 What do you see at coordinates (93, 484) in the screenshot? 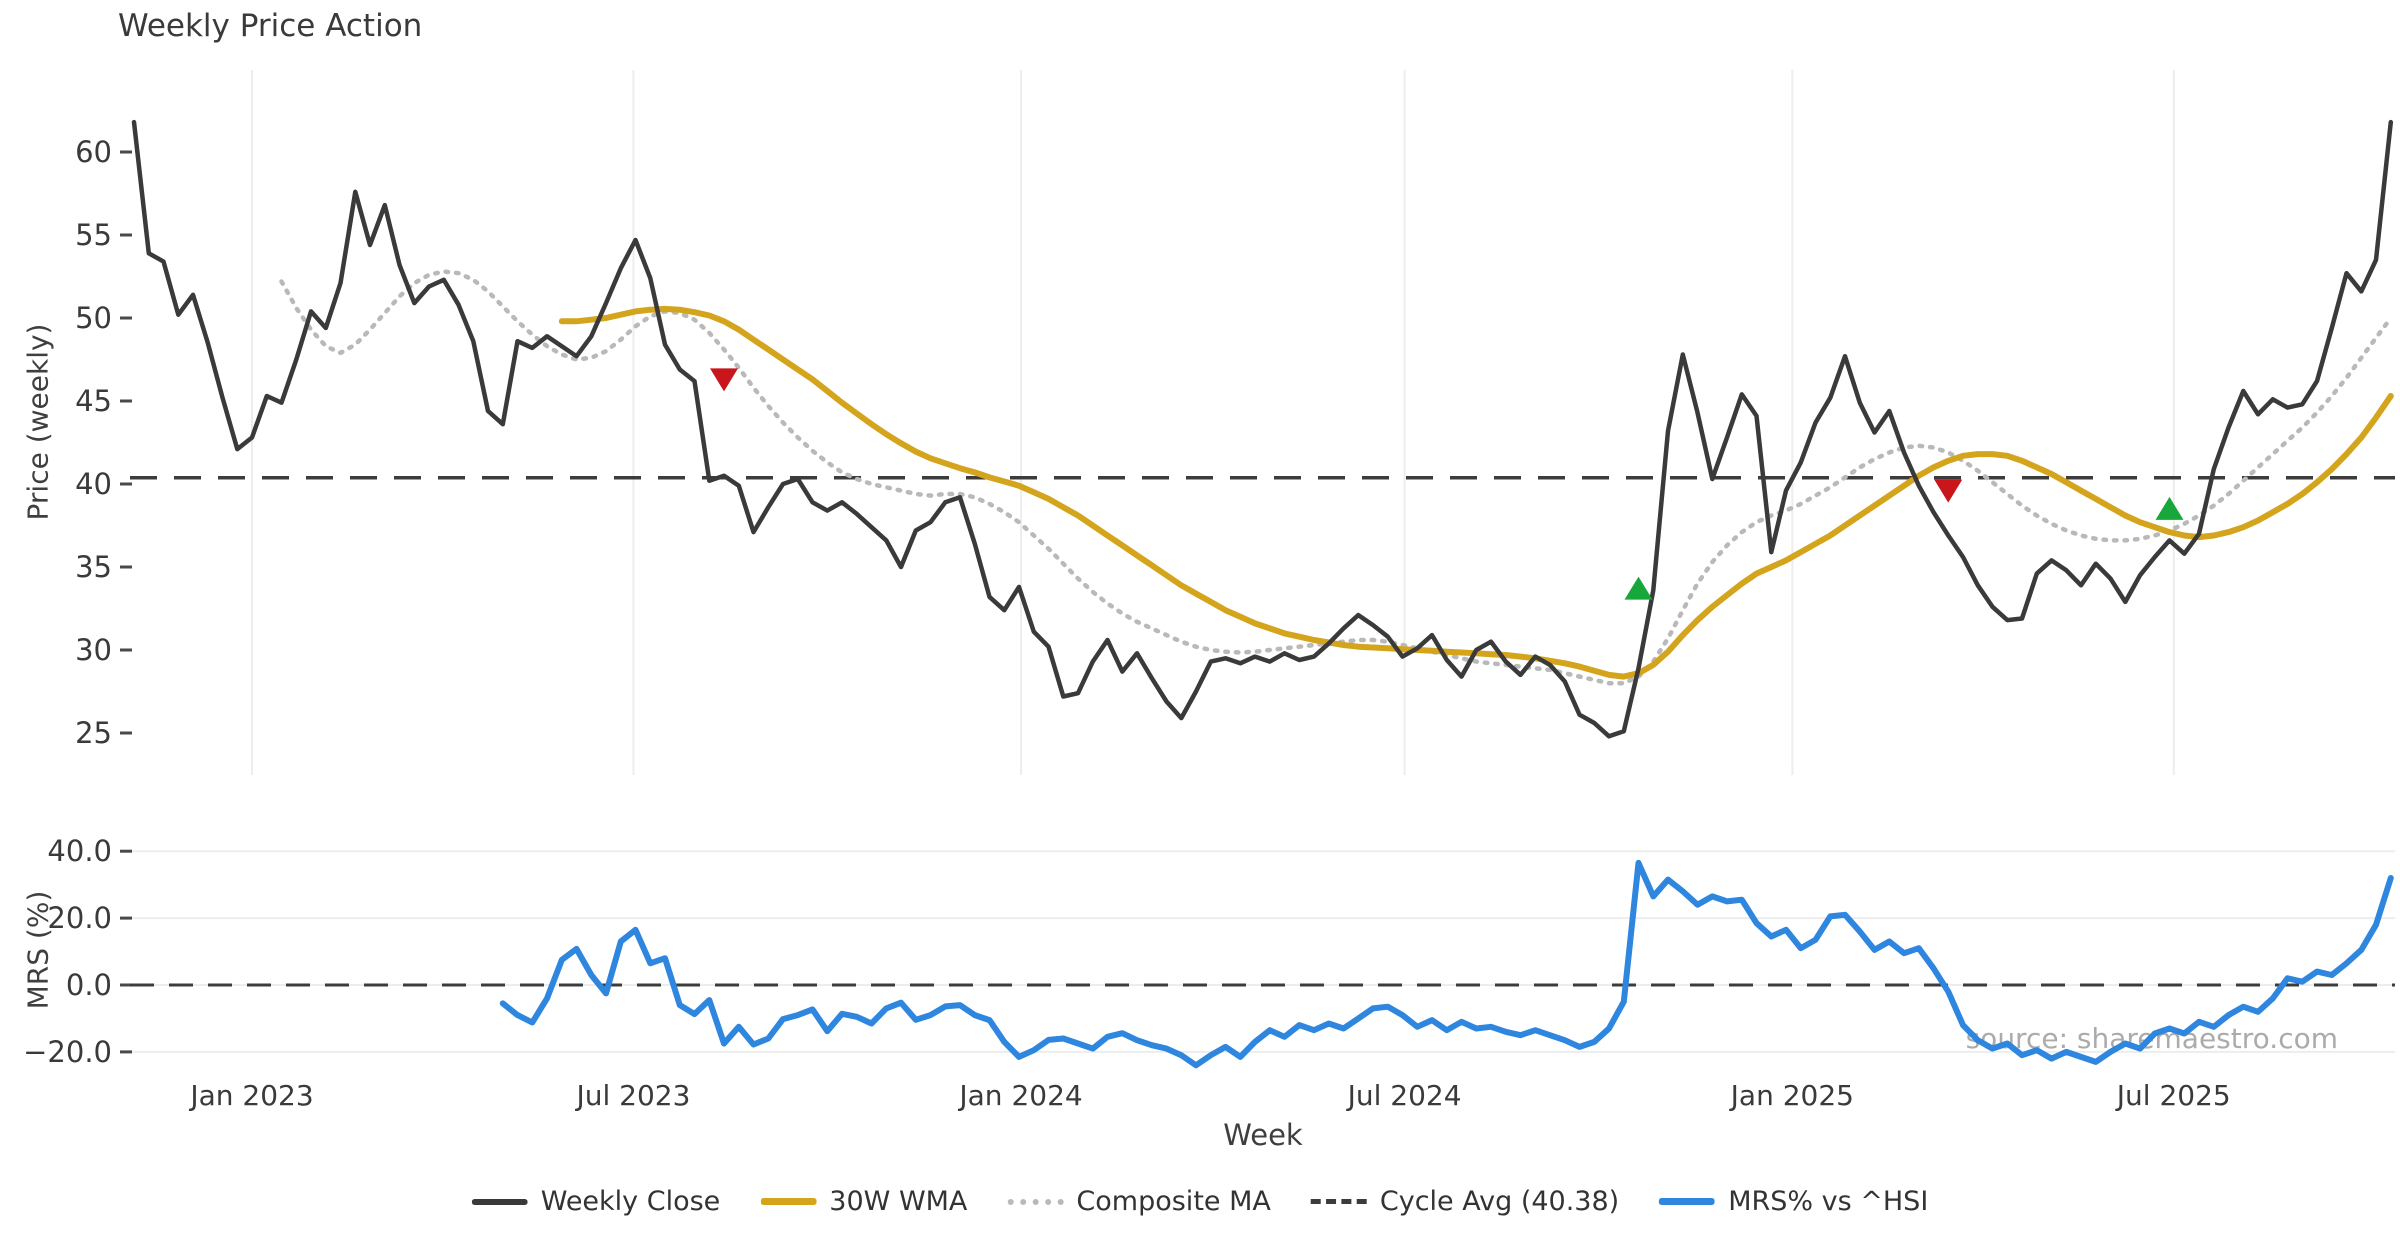
I see `price-tick-label: 40` at bounding box center [93, 484].